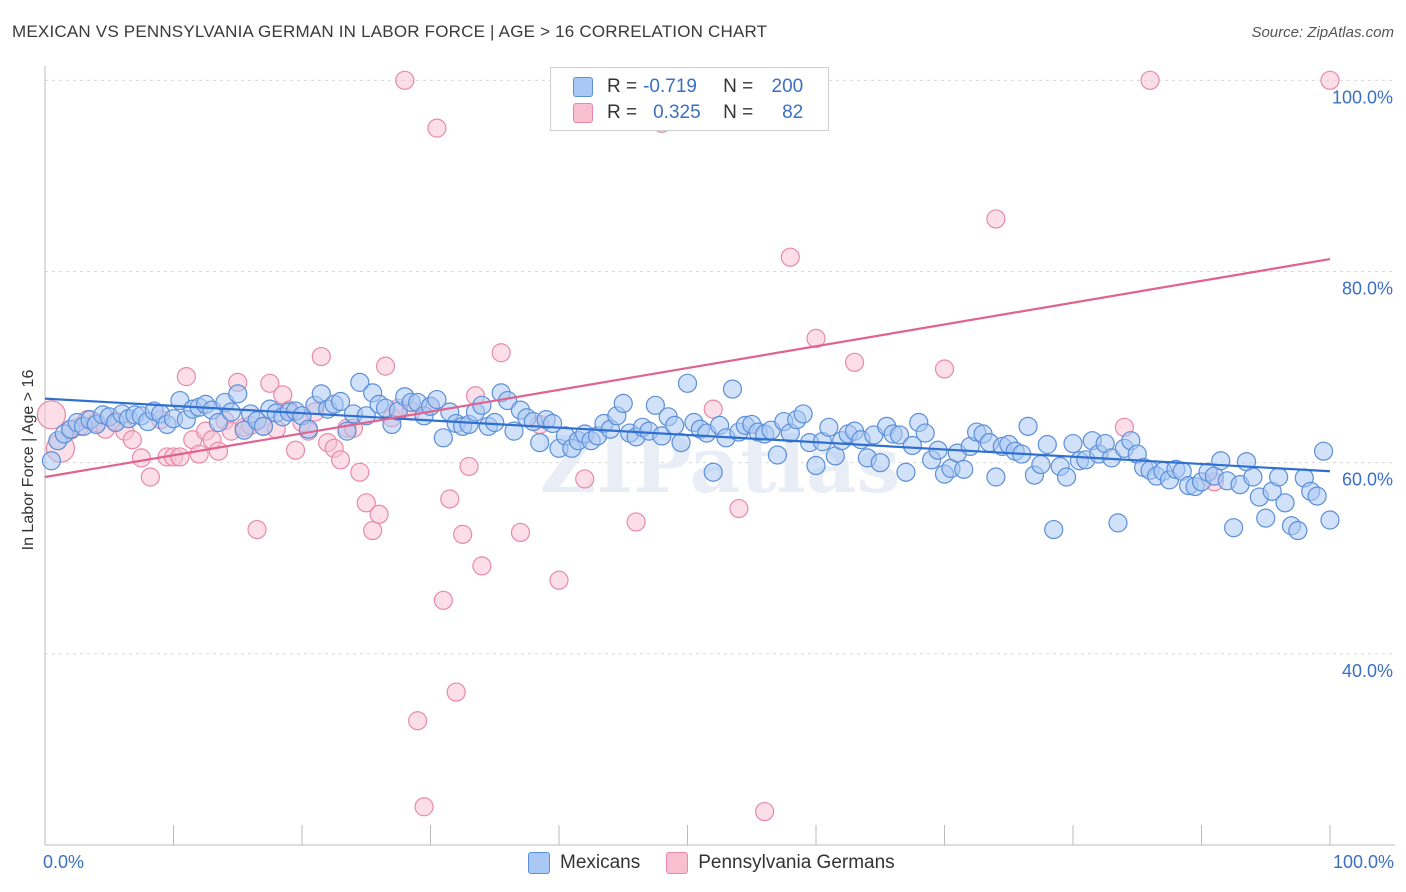  I want to click on legend-label-mexicans: Mexicans, so click(600, 862).